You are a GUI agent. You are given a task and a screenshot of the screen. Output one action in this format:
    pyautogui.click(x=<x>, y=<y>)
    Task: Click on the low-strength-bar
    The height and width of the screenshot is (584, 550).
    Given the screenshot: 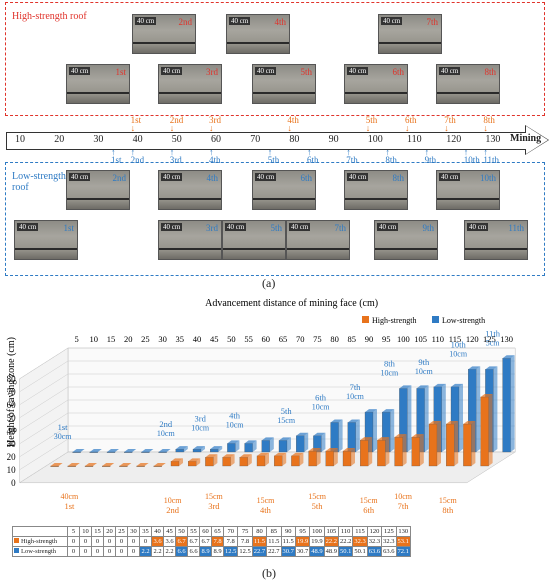 What is the action you would take?
    pyautogui.click(x=145, y=452)
    